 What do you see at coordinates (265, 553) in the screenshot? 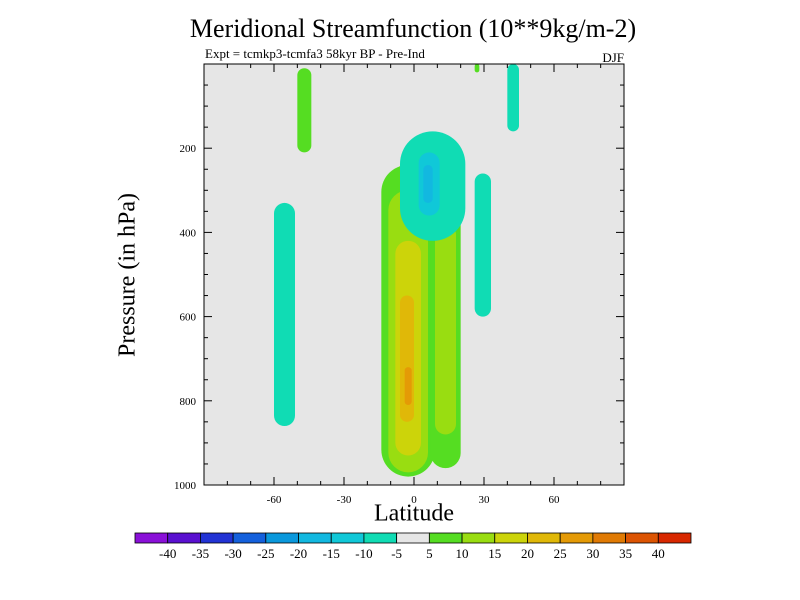
I see `colorbar-label: -25` at bounding box center [265, 553].